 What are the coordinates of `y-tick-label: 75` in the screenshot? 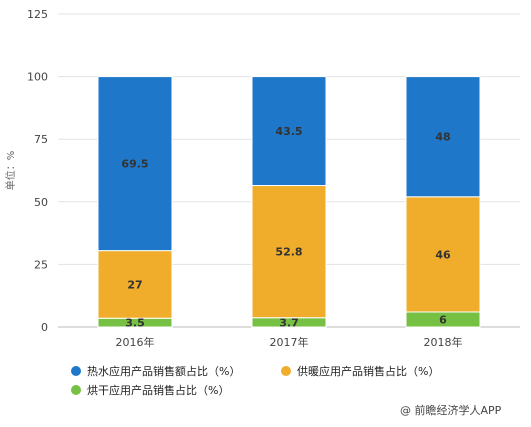 It's located at (41, 139).